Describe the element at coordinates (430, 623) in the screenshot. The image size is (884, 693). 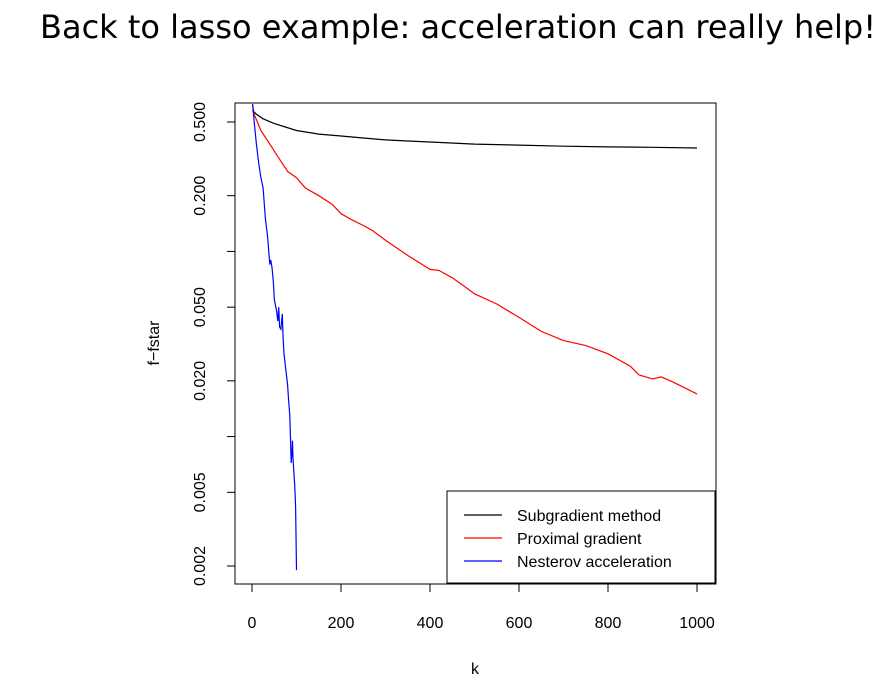
I see `x-tick-label: 400` at that location.